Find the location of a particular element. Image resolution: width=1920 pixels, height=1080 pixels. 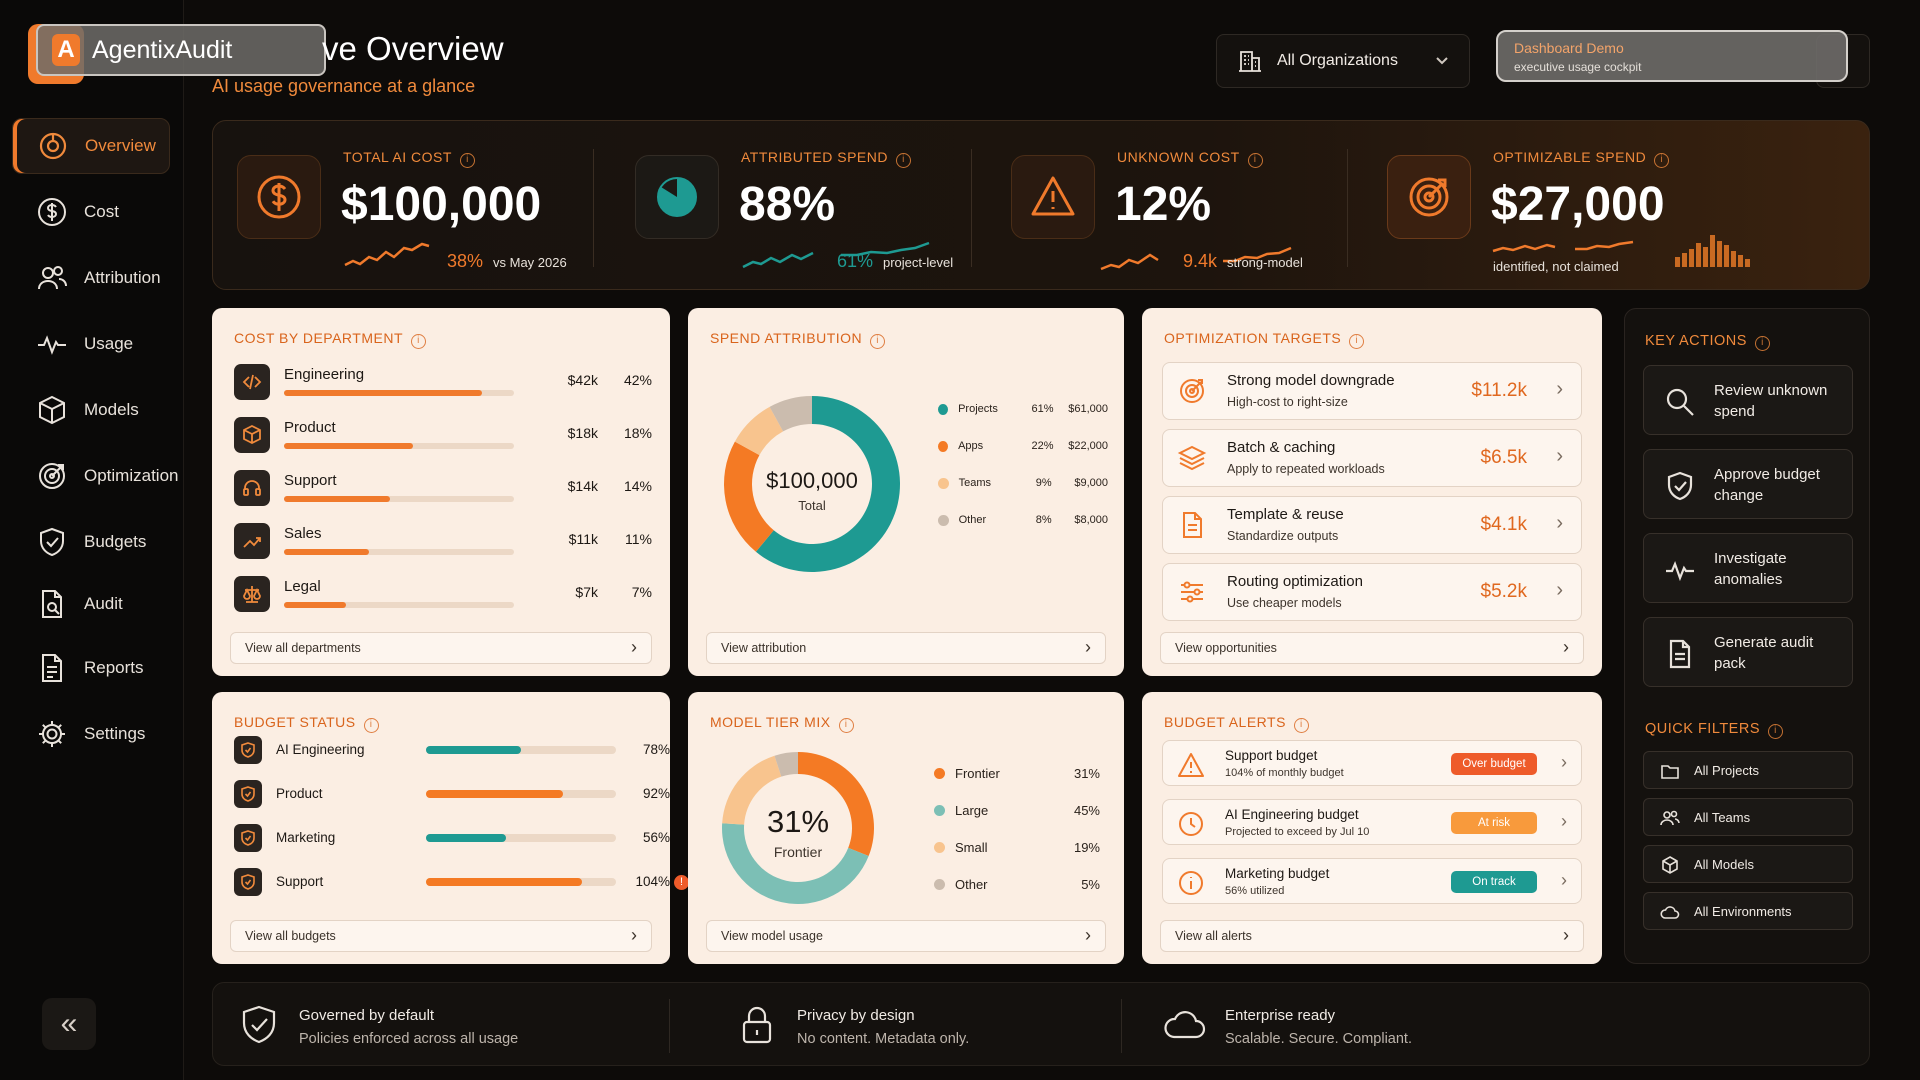

view-model-usage-link: View model usage › is located at coordinates (906, 936).